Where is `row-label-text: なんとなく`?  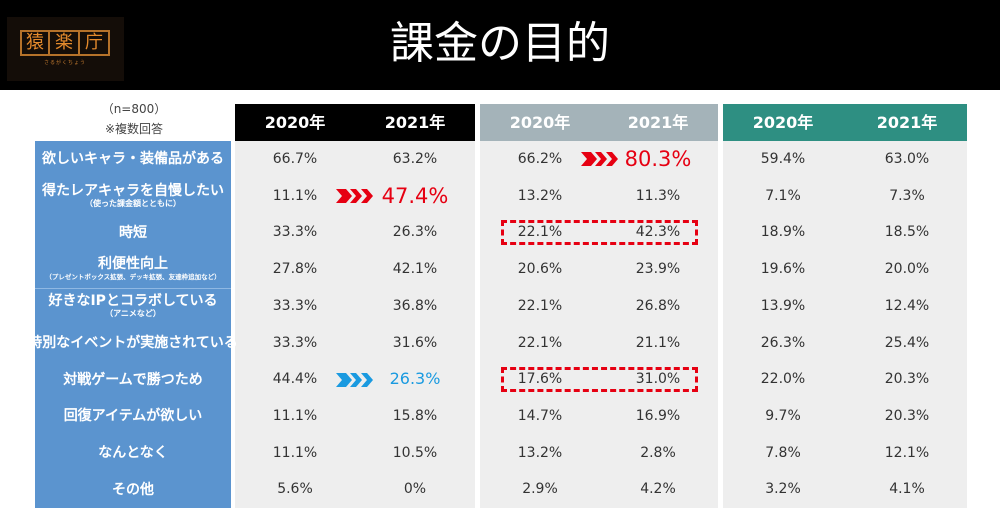
row-label-text: なんとなく is located at coordinates (133, 452).